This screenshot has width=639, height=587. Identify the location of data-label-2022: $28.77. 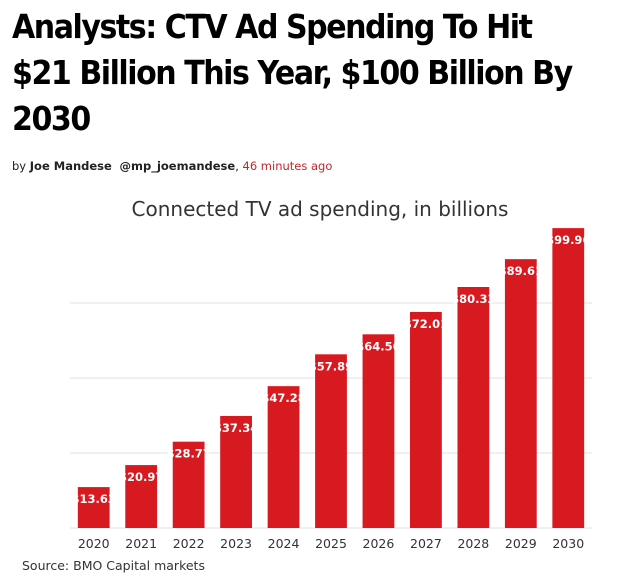
(188, 454).